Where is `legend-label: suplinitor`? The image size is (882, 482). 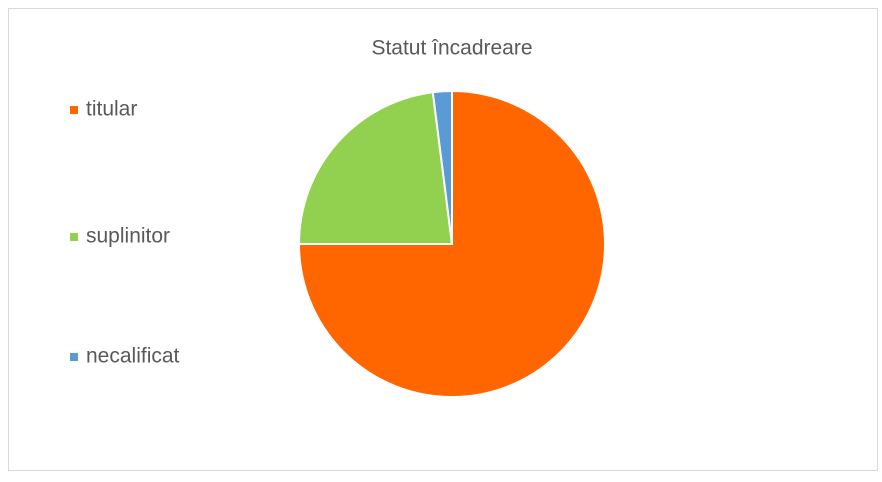
legend-label: suplinitor is located at coordinates (128, 236).